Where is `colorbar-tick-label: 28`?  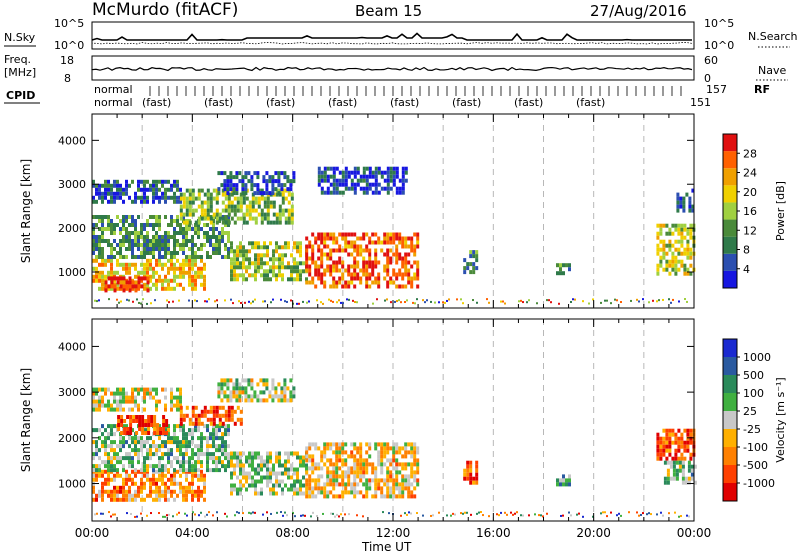 colorbar-tick-label: 28 is located at coordinates (750, 153).